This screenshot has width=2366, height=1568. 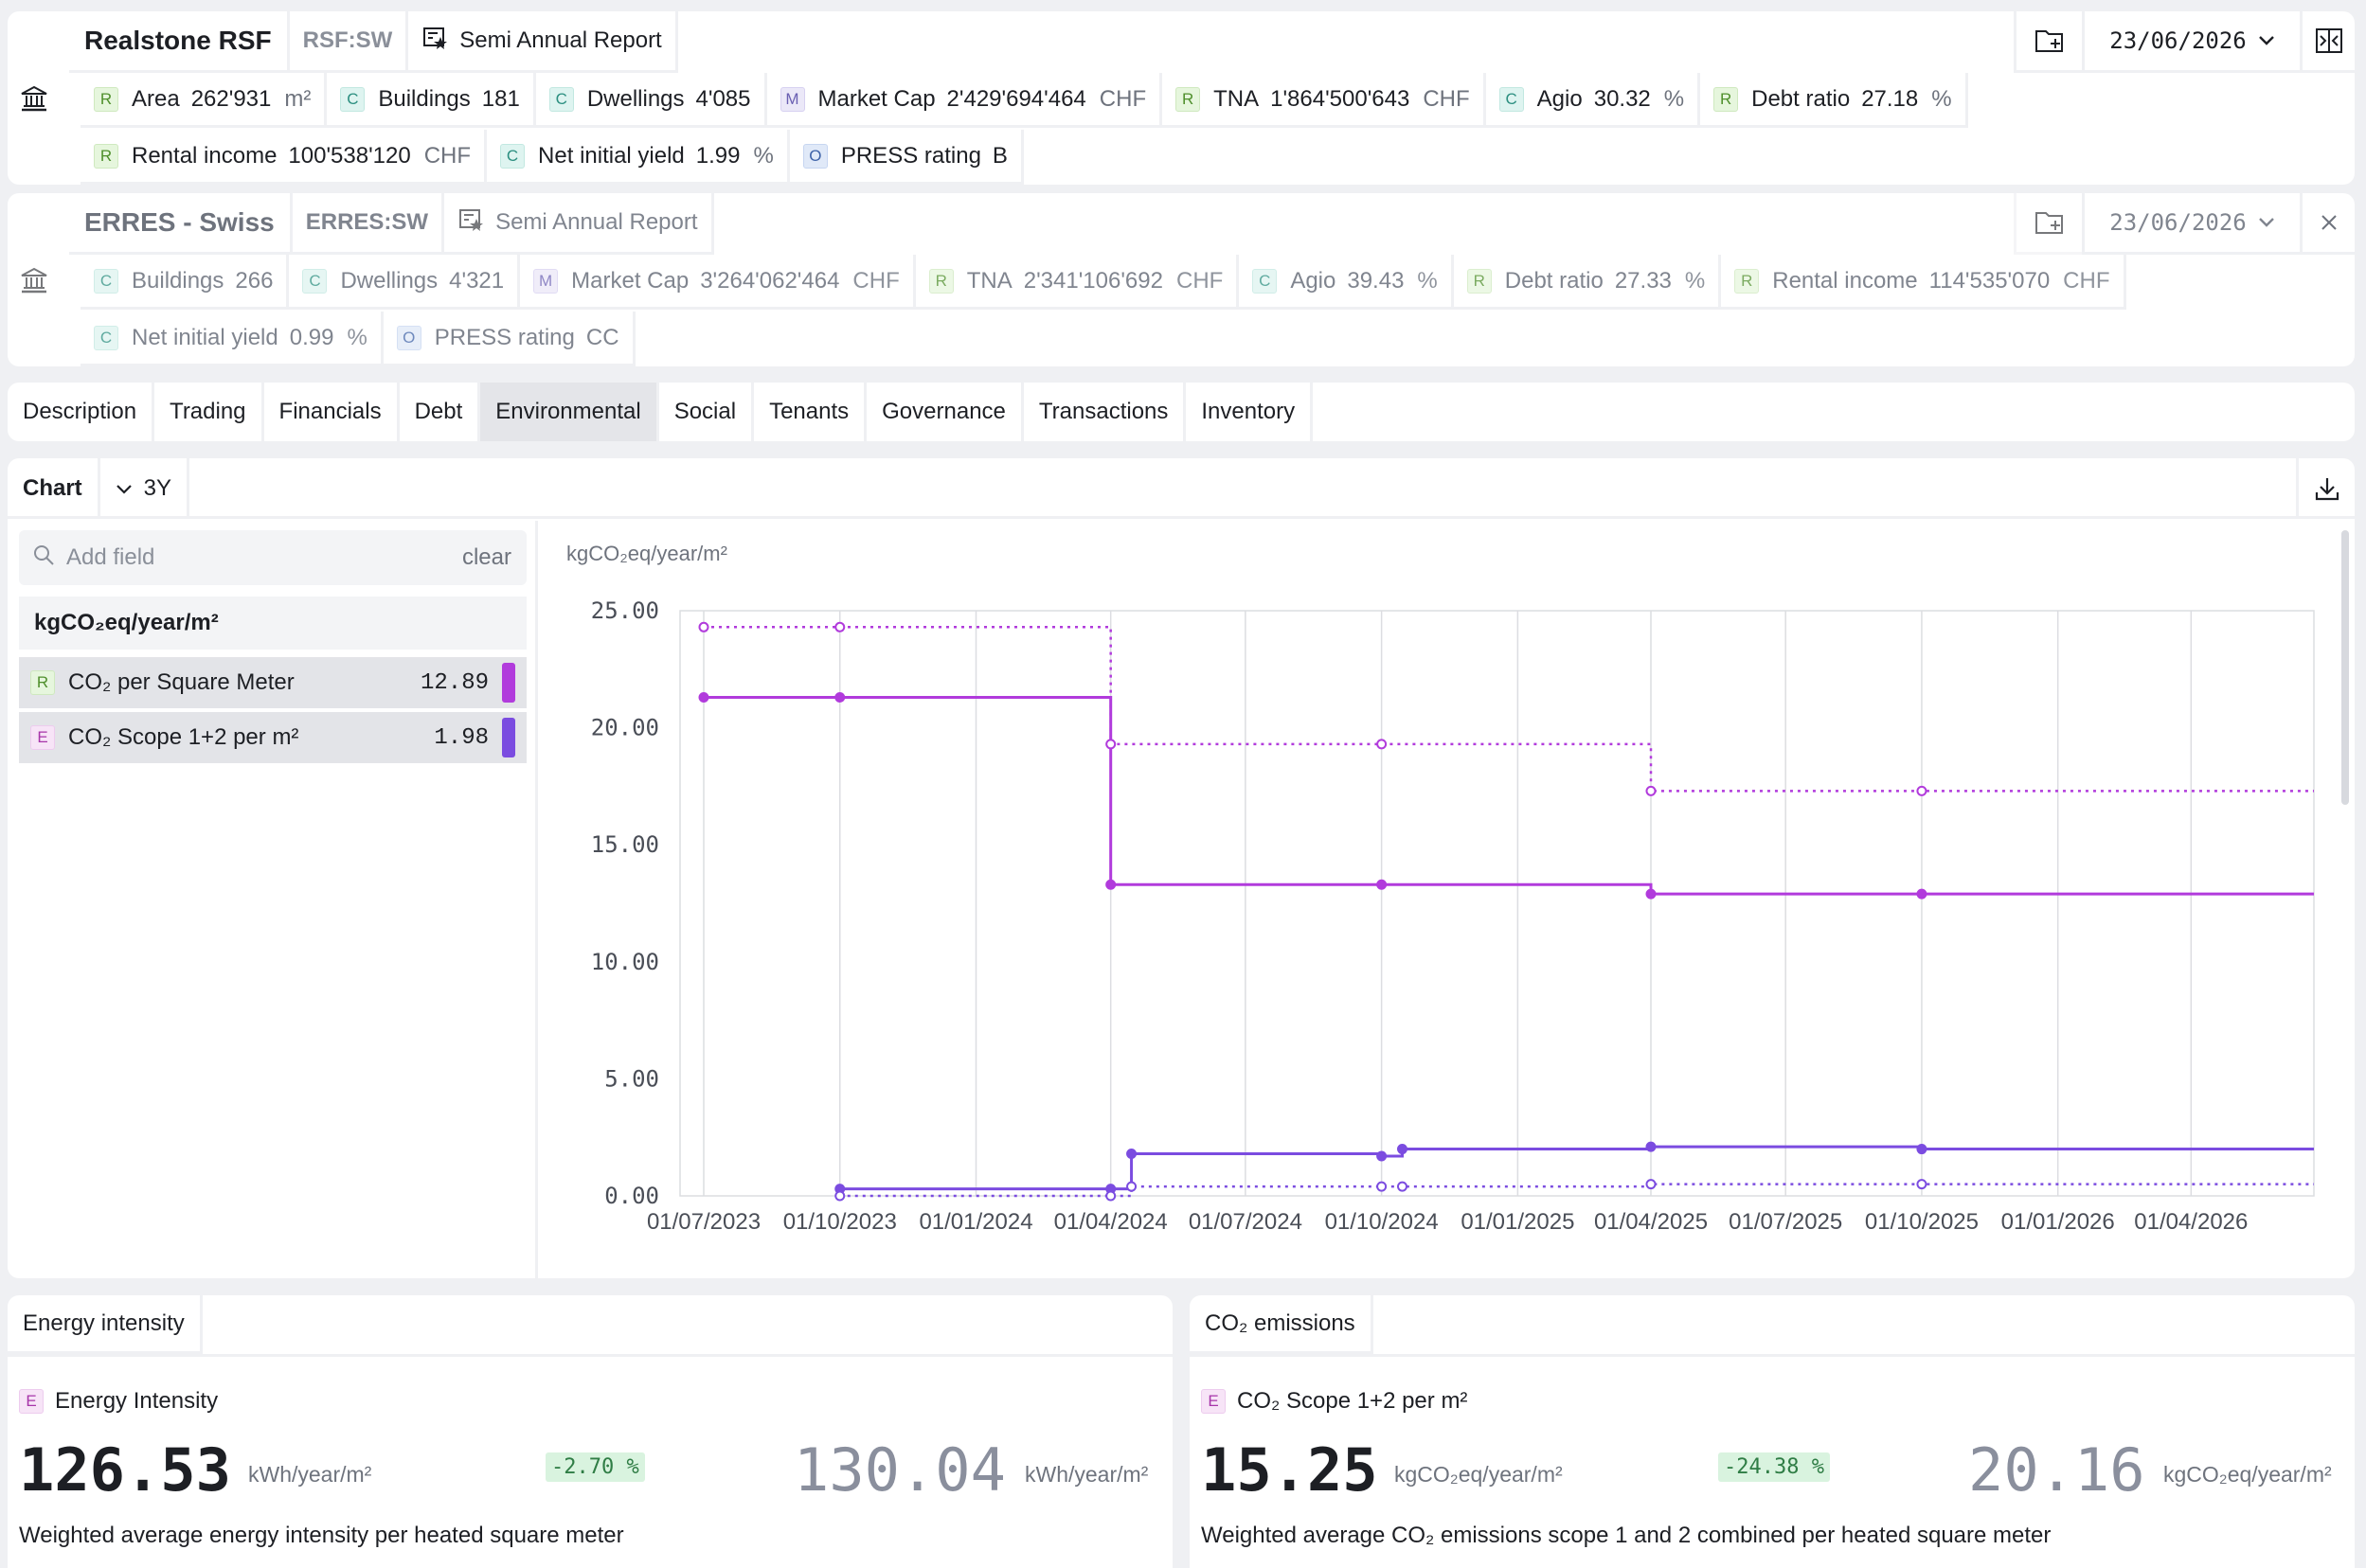 What do you see at coordinates (1213, 1401) in the screenshot?
I see `kpi-badge: E` at bounding box center [1213, 1401].